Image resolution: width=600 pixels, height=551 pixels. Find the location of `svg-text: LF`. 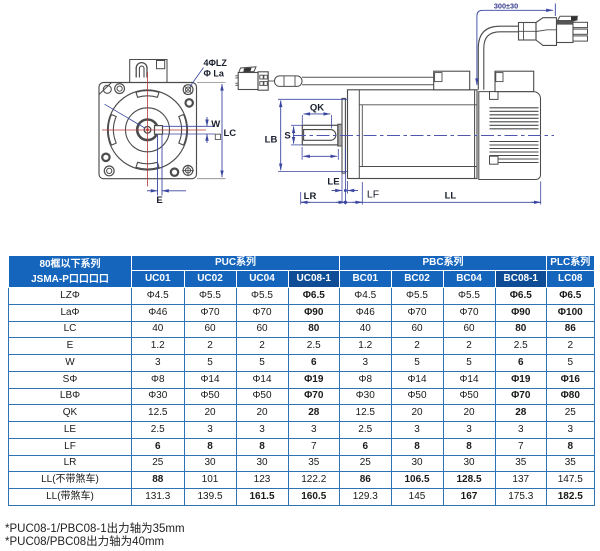

svg-text: LF is located at coordinates (373, 194).